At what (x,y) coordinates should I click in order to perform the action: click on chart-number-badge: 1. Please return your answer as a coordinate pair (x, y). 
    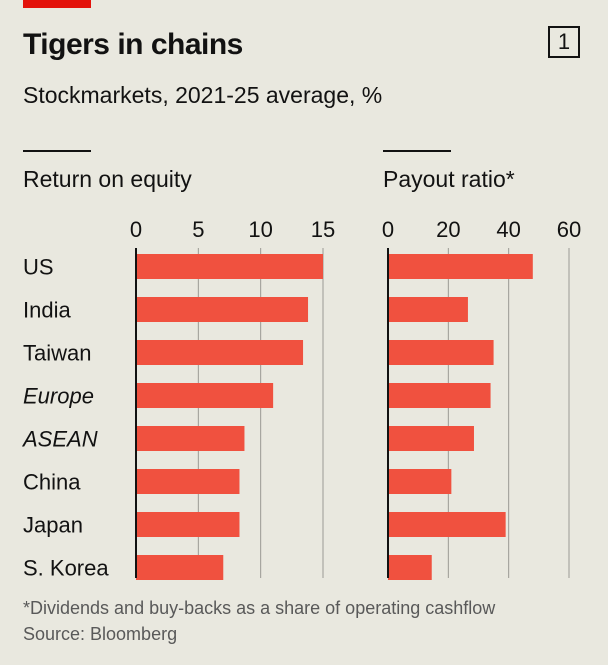
    Looking at the image, I should click on (564, 42).